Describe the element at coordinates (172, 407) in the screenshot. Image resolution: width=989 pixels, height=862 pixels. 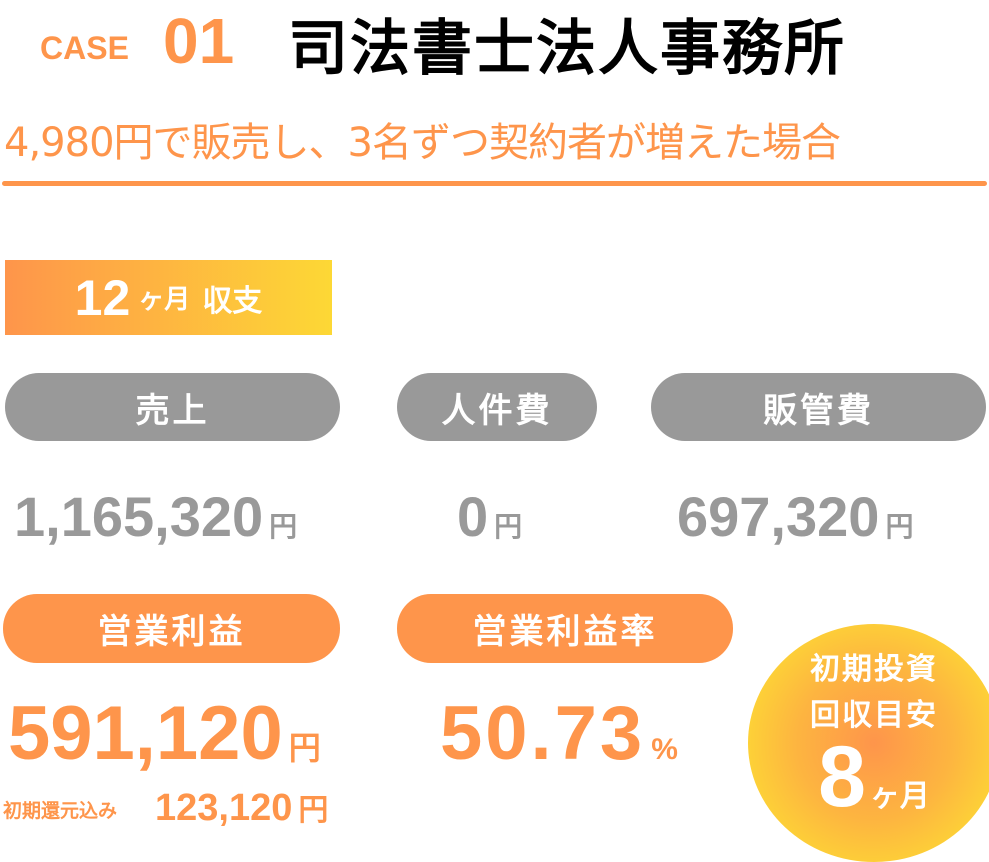
I see `sales-label: 売上` at that location.